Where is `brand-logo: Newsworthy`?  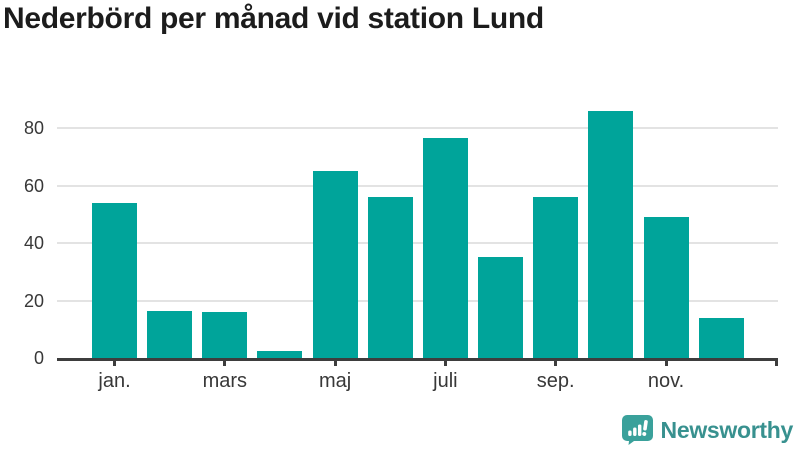 brand-logo: Newsworthy is located at coordinates (707, 430).